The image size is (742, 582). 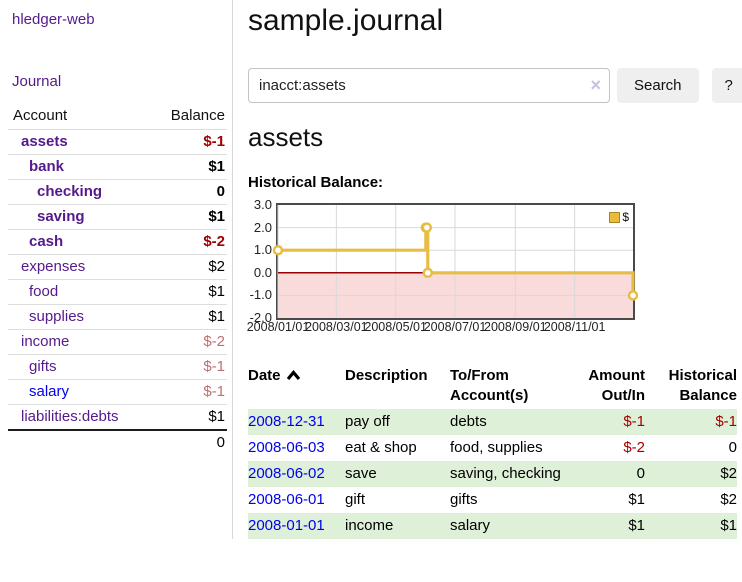 What do you see at coordinates (117, 317) in the screenshot?
I see `account-row: supplies $1` at bounding box center [117, 317].